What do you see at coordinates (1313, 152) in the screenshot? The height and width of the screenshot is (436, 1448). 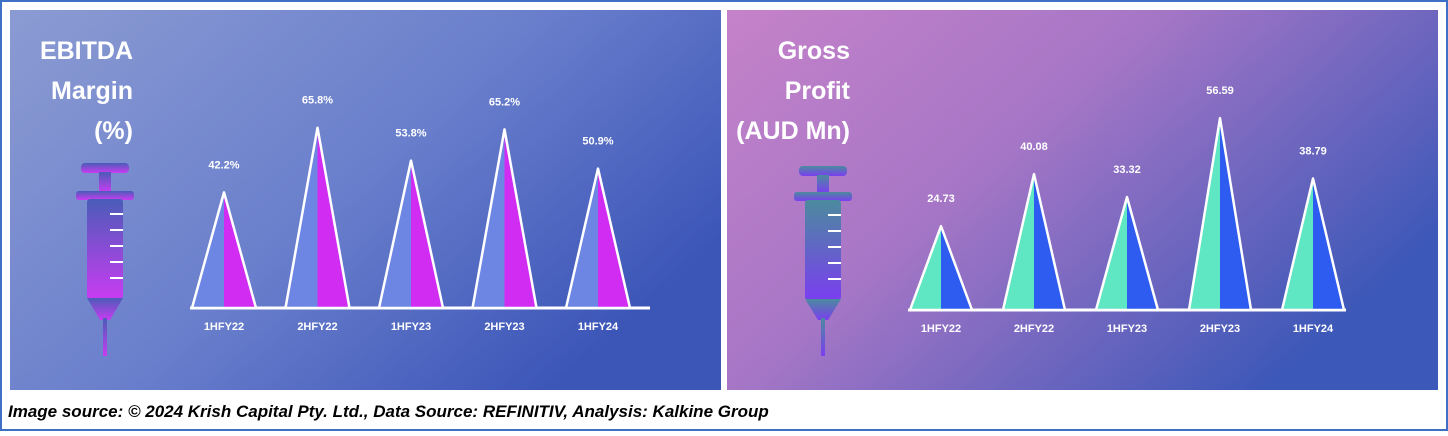 I see `value-label: 38.79` at bounding box center [1313, 152].